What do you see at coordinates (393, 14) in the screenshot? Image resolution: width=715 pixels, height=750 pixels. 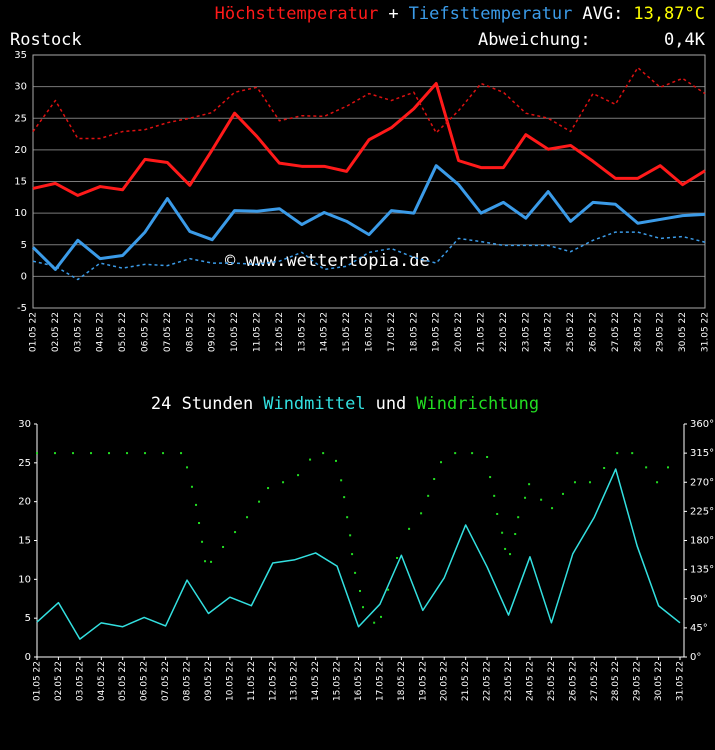 I see `header-part: +` at bounding box center [393, 14].